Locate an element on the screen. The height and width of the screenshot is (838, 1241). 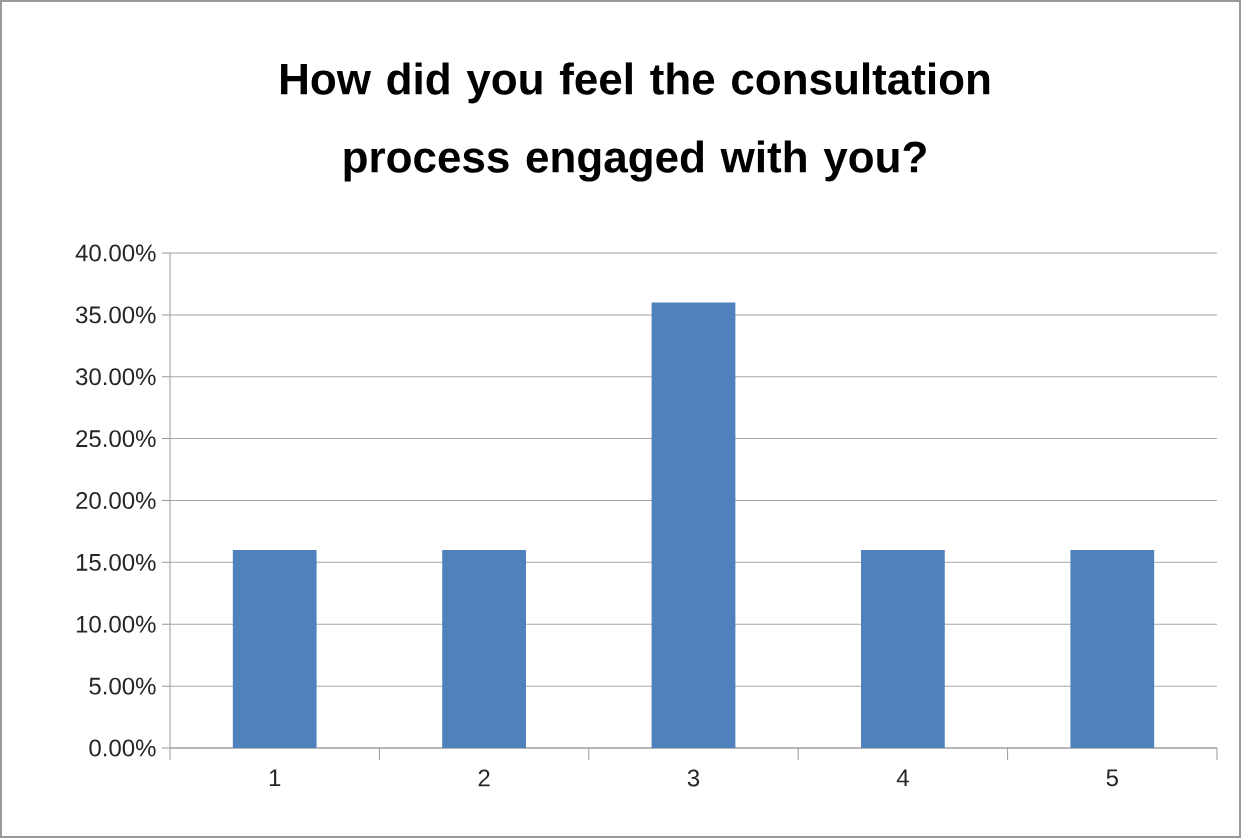
x-tick-label: 4 is located at coordinates (902, 778).